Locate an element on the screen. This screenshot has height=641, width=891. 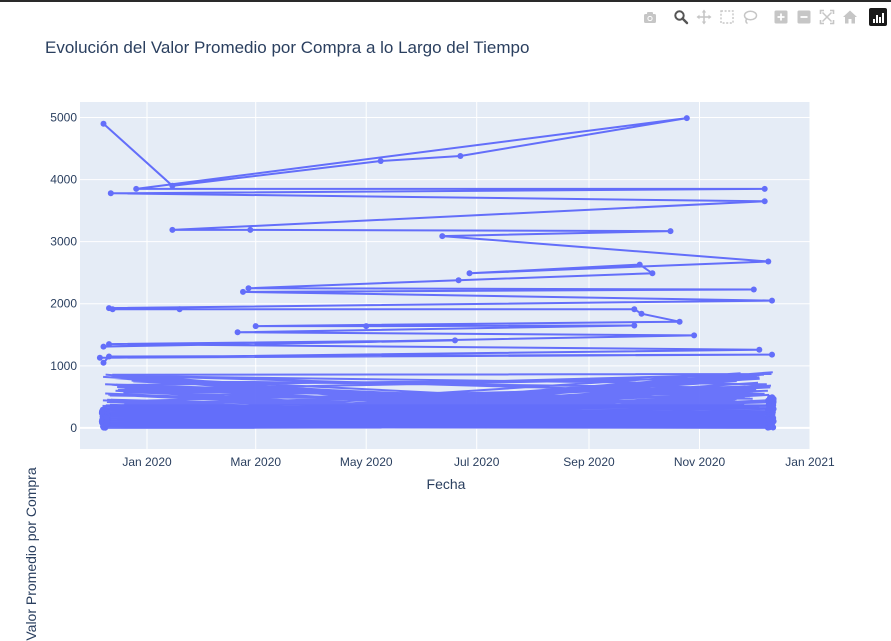
pan-button is located at coordinates (703, 17).